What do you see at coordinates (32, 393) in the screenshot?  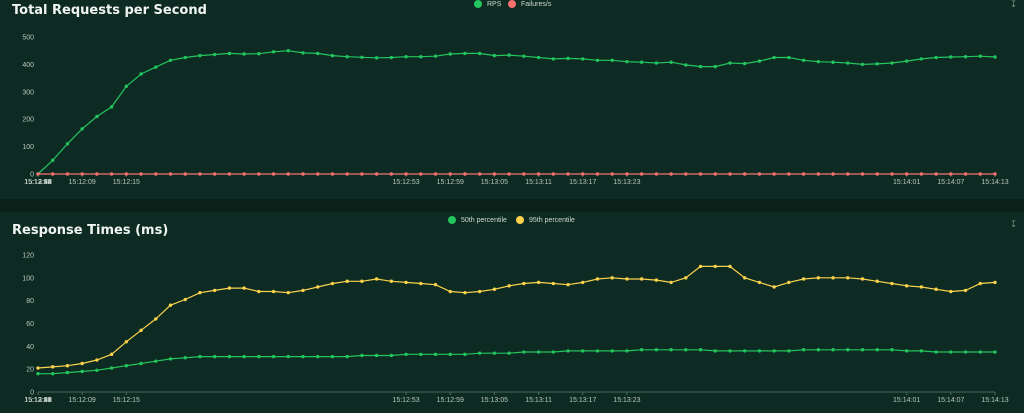 I see `y-tick-label: 0` at bounding box center [32, 393].